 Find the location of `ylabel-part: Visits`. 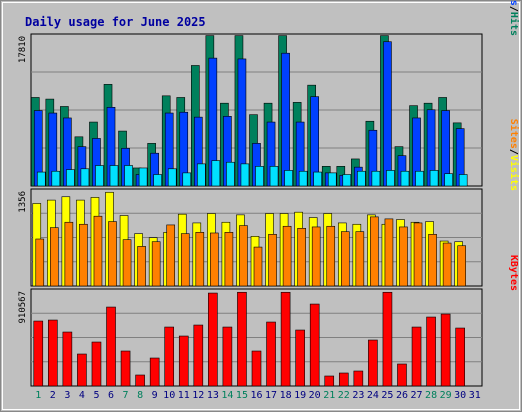

ylabel-part: Visits is located at coordinates (514, 173).